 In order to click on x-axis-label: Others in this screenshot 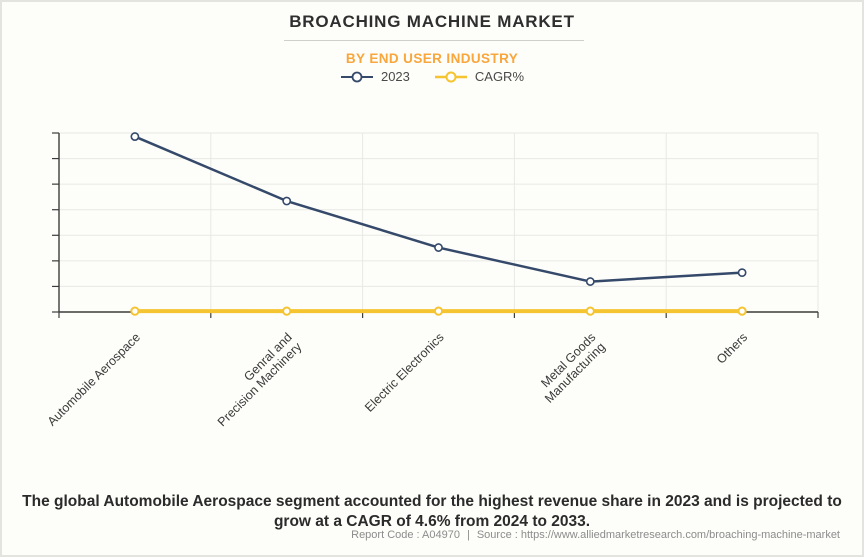, I will do `click(732, 348)`.